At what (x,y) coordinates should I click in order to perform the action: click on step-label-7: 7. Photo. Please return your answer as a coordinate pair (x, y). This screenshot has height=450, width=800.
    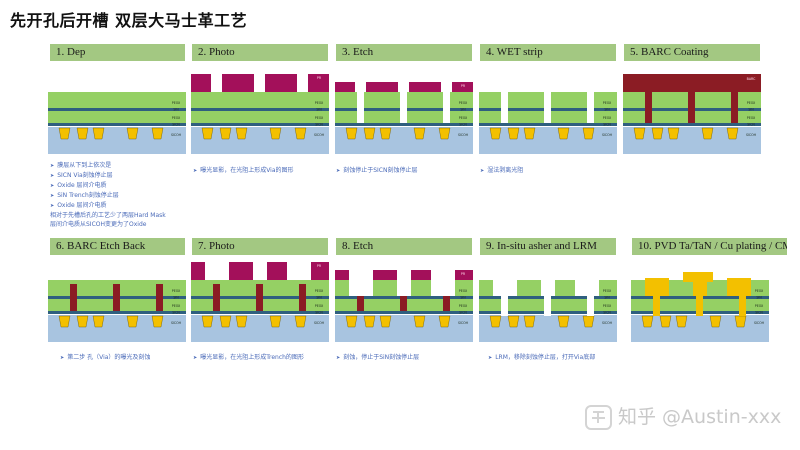
    Looking at the image, I should click on (260, 246).